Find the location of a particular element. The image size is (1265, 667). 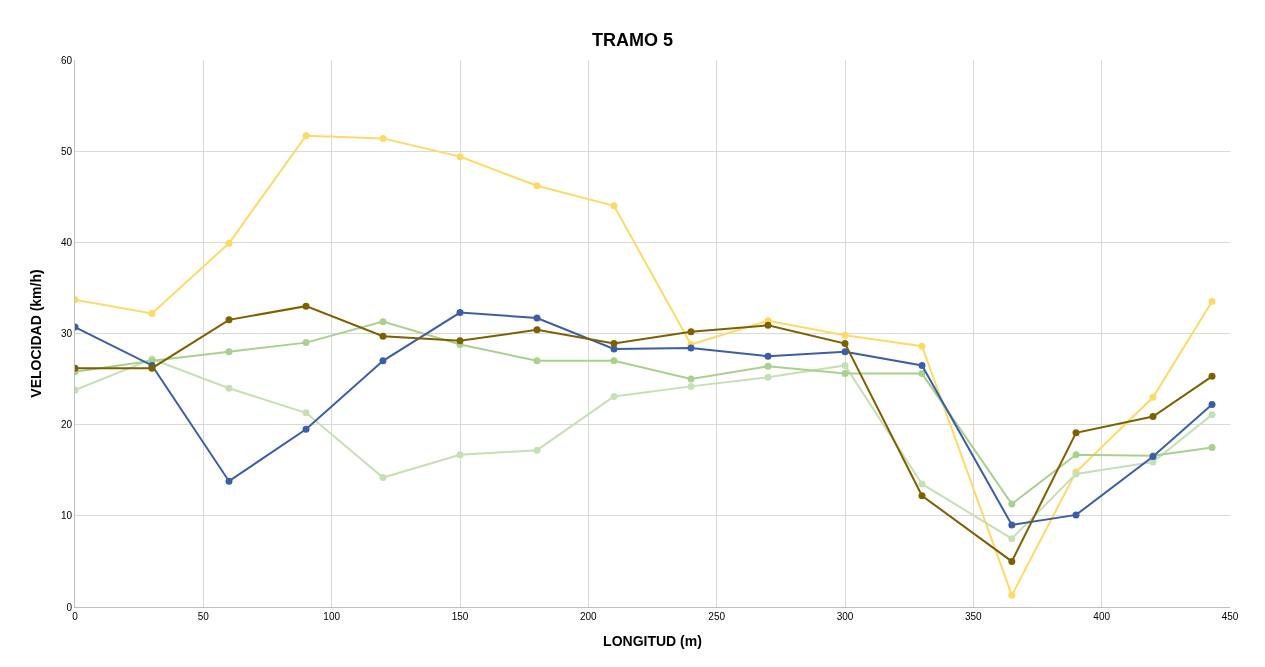

y-axis-title: VELOCIDAD (km/h) is located at coordinates (36, 333).